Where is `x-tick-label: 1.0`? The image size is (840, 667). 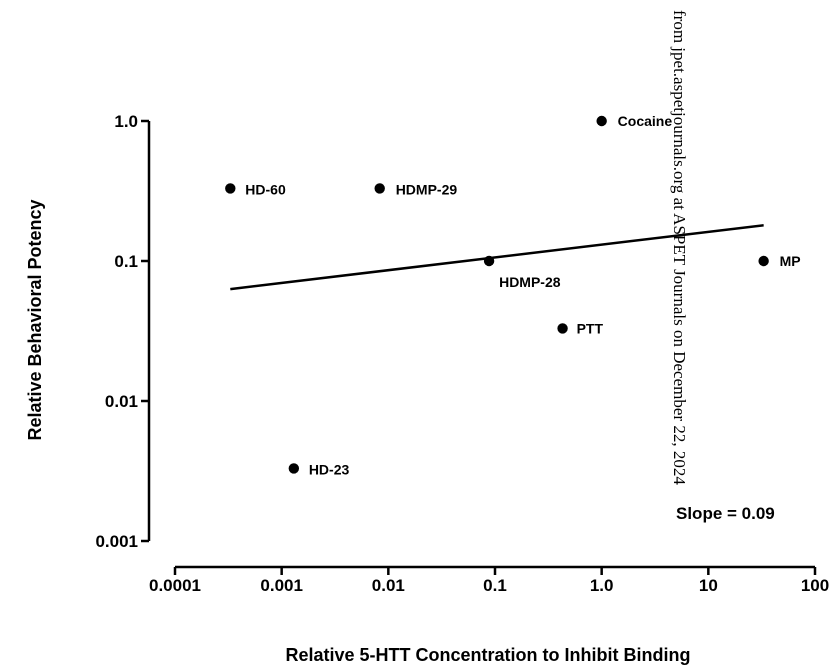 x-tick-label: 1.0 is located at coordinates (602, 585).